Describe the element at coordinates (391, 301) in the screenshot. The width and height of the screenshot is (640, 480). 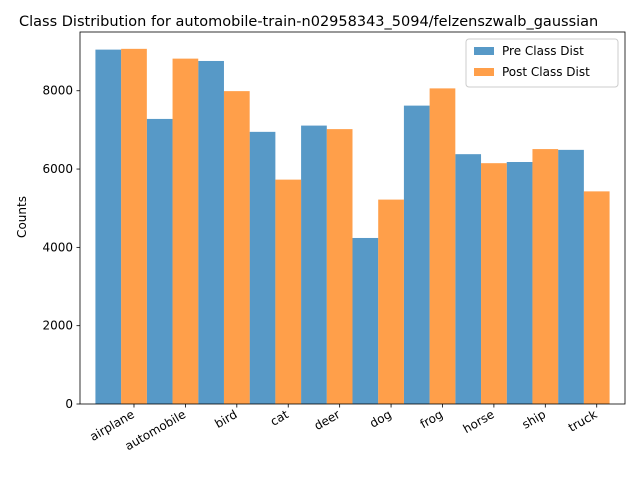
I see `bar-post-dog` at that location.